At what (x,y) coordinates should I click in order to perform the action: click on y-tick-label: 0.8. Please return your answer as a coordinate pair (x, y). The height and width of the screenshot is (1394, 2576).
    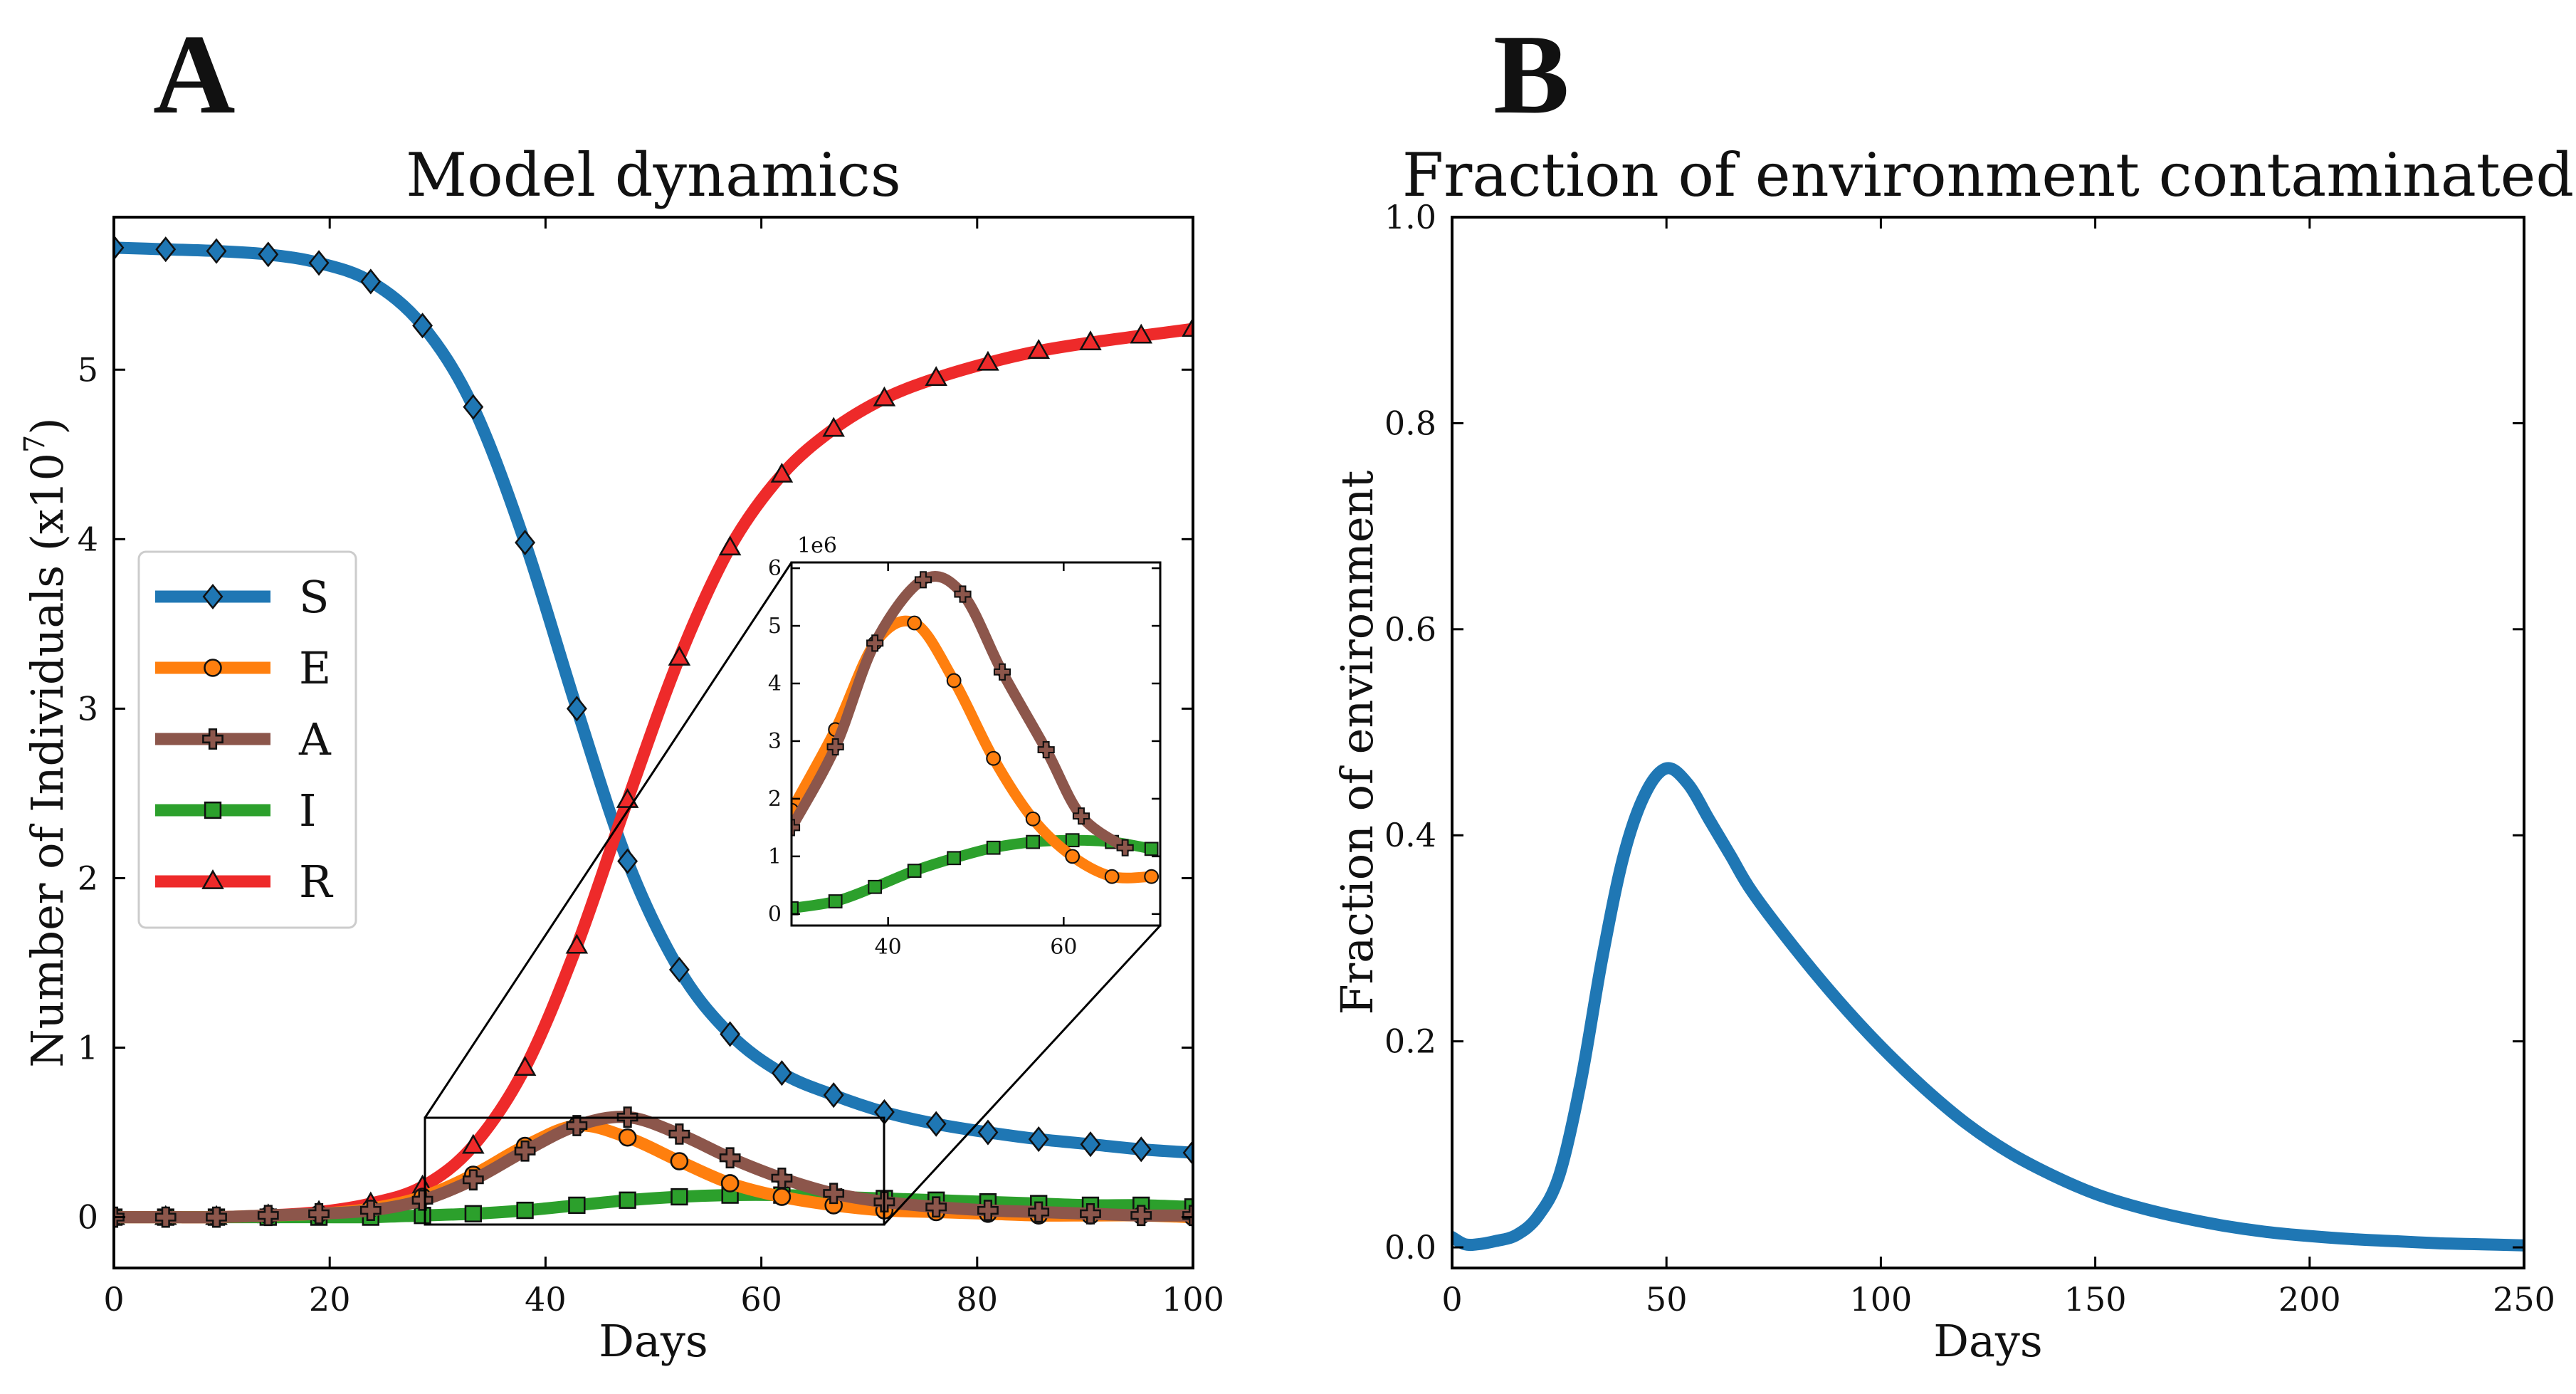
    Looking at the image, I should click on (1410, 423).